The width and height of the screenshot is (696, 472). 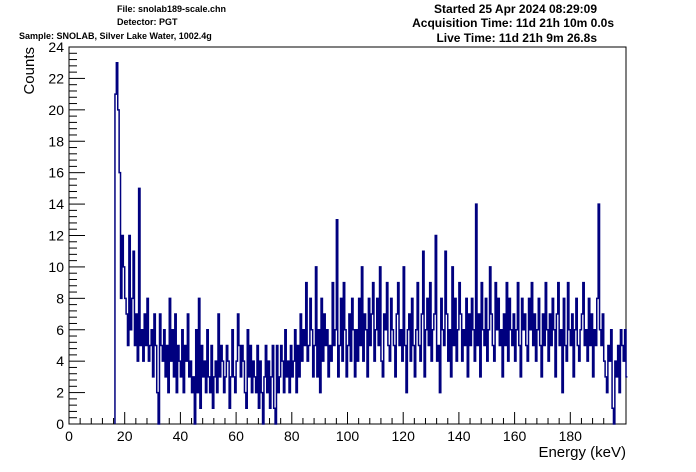 I want to click on x-tick-label: 160, so click(x=515, y=436).